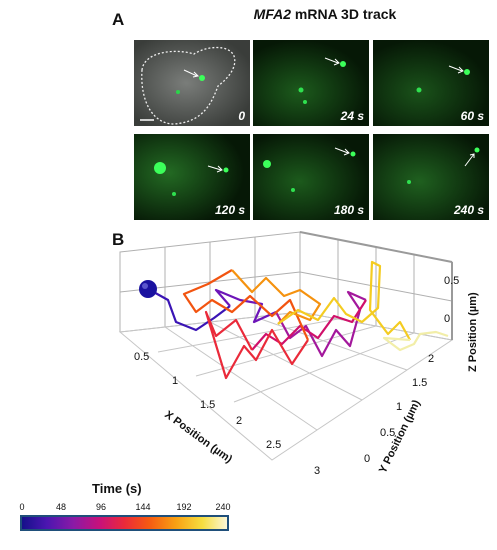 Image resolution: width=497 pixels, height=550 pixels. I want to click on microscopy-tile-24s: 24 s, so click(311, 83).